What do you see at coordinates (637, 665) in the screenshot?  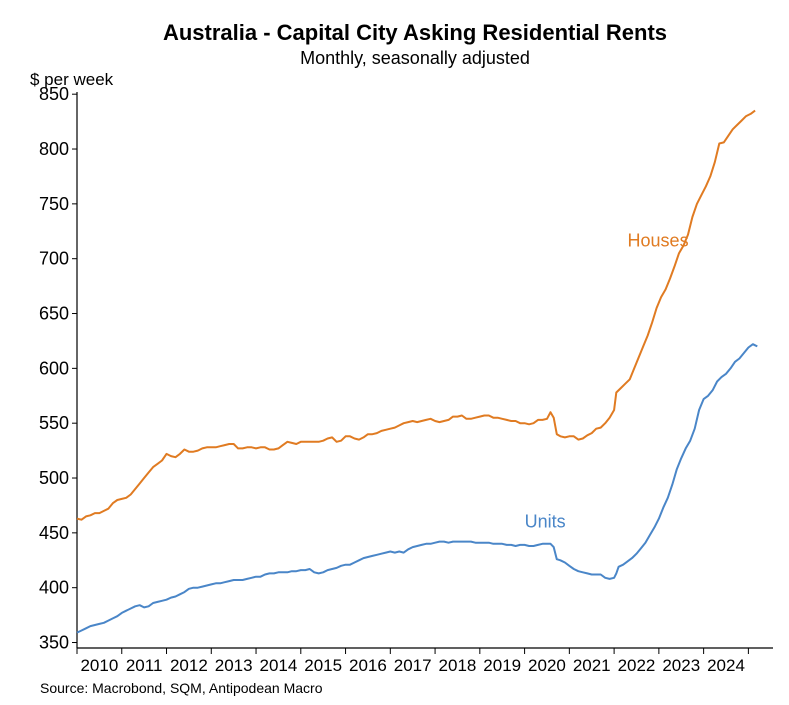 I see `x-tick-label: 2022` at bounding box center [637, 665].